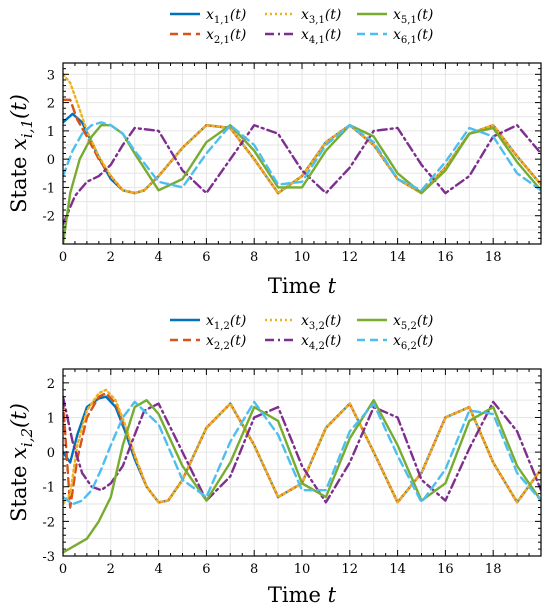 Image resolution: width=550 pixels, height=610 pixels. What do you see at coordinates (321, 16) in the screenshot?
I see `legend-label-3: x3,1(t)` at bounding box center [321, 16].